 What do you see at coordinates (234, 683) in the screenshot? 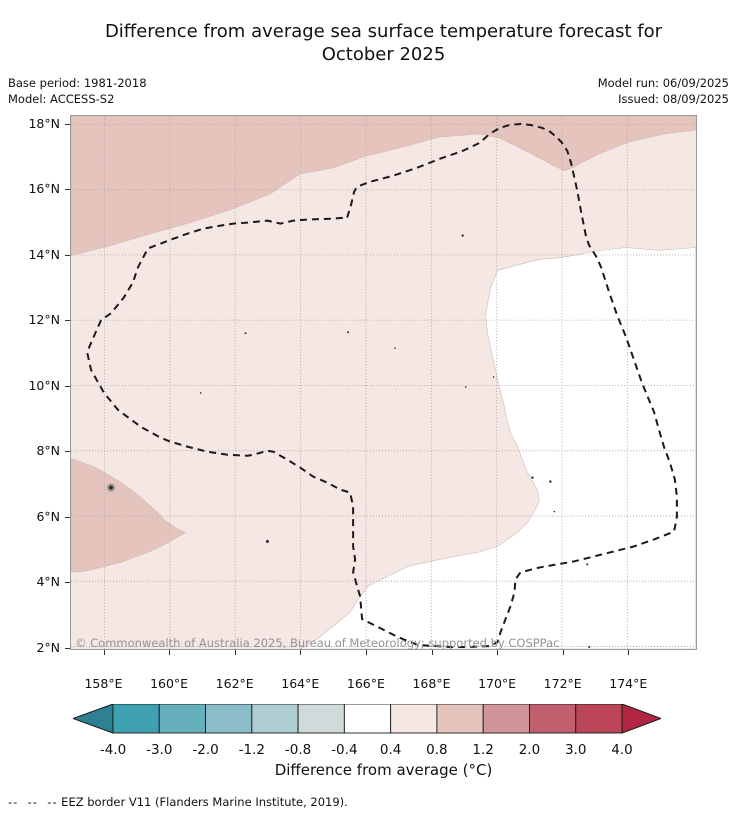
I see `x-axis-label: 162°E` at bounding box center [234, 683].